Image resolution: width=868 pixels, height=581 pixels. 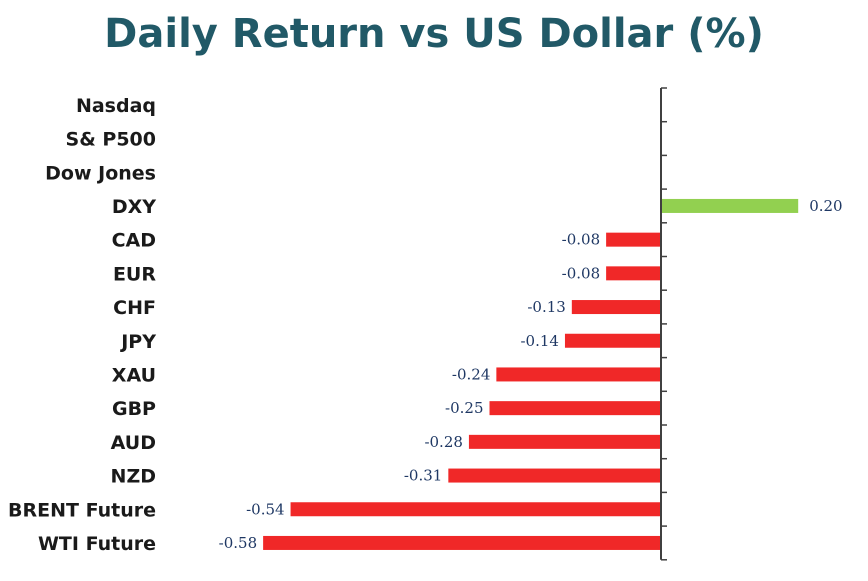 I want to click on data-label: -0.13, so click(x=546, y=307).